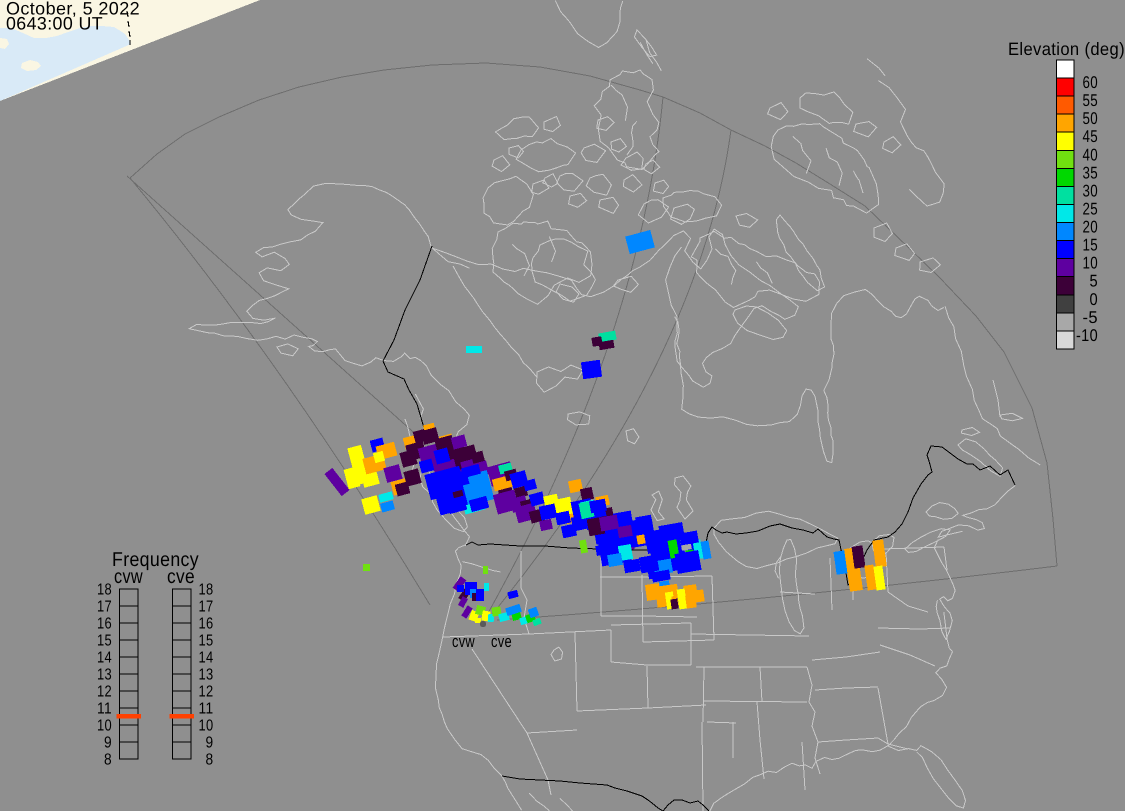 This screenshot has width=1125, height=811. What do you see at coordinates (1091, 82) in the screenshot?
I see `svg-text: 60` at bounding box center [1091, 82].